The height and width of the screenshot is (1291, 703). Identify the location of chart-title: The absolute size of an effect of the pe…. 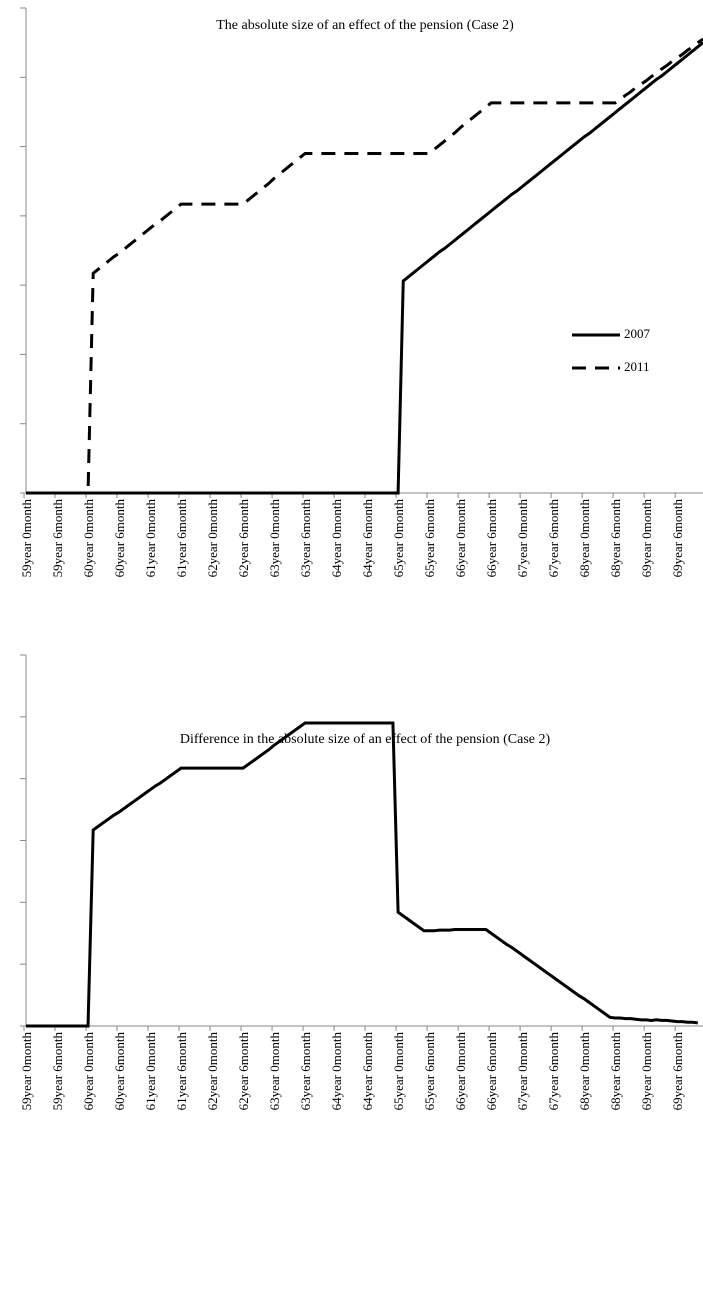
(365, 25).